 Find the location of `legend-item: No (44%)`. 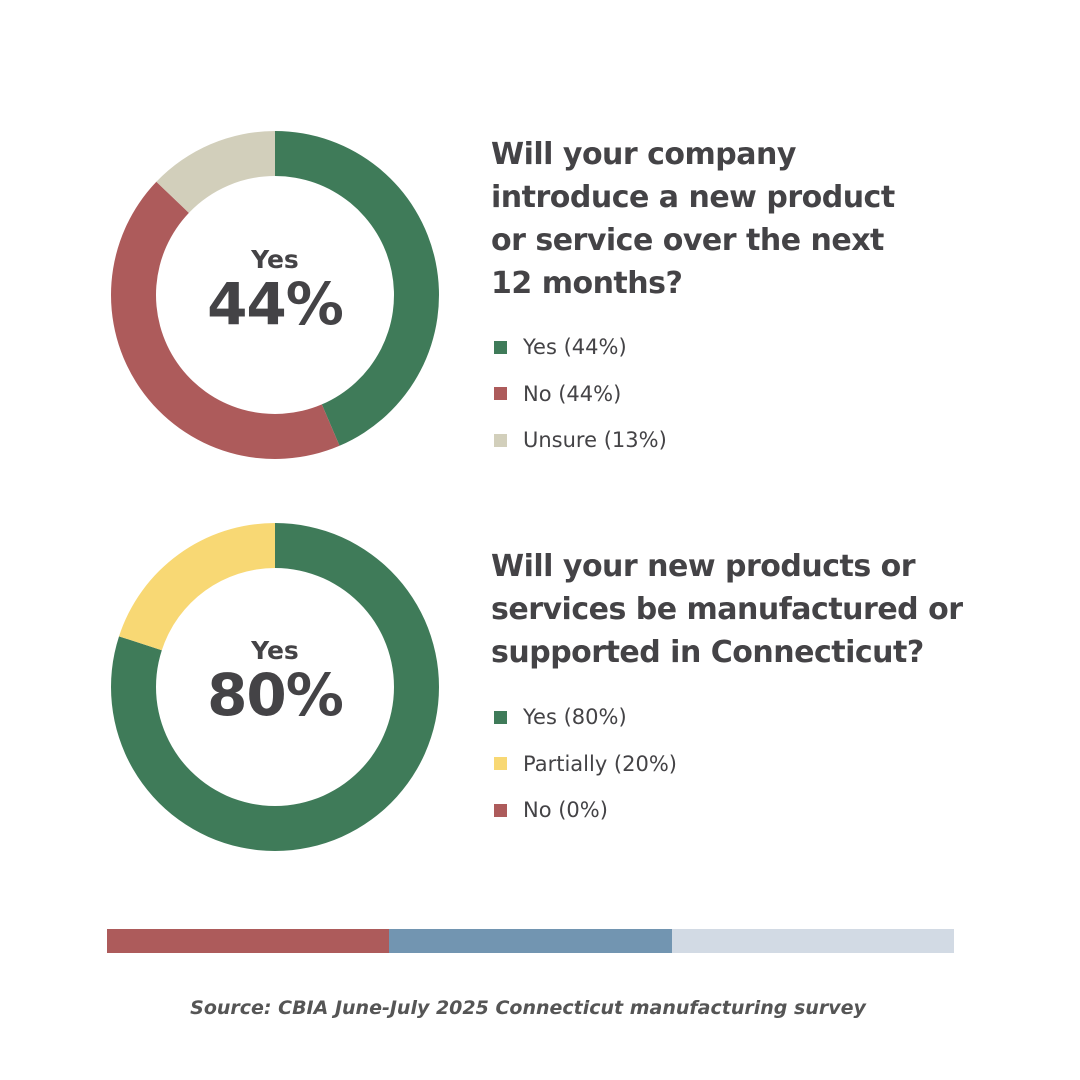

legend-item: No (44%) is located at coordinates (580, 394).